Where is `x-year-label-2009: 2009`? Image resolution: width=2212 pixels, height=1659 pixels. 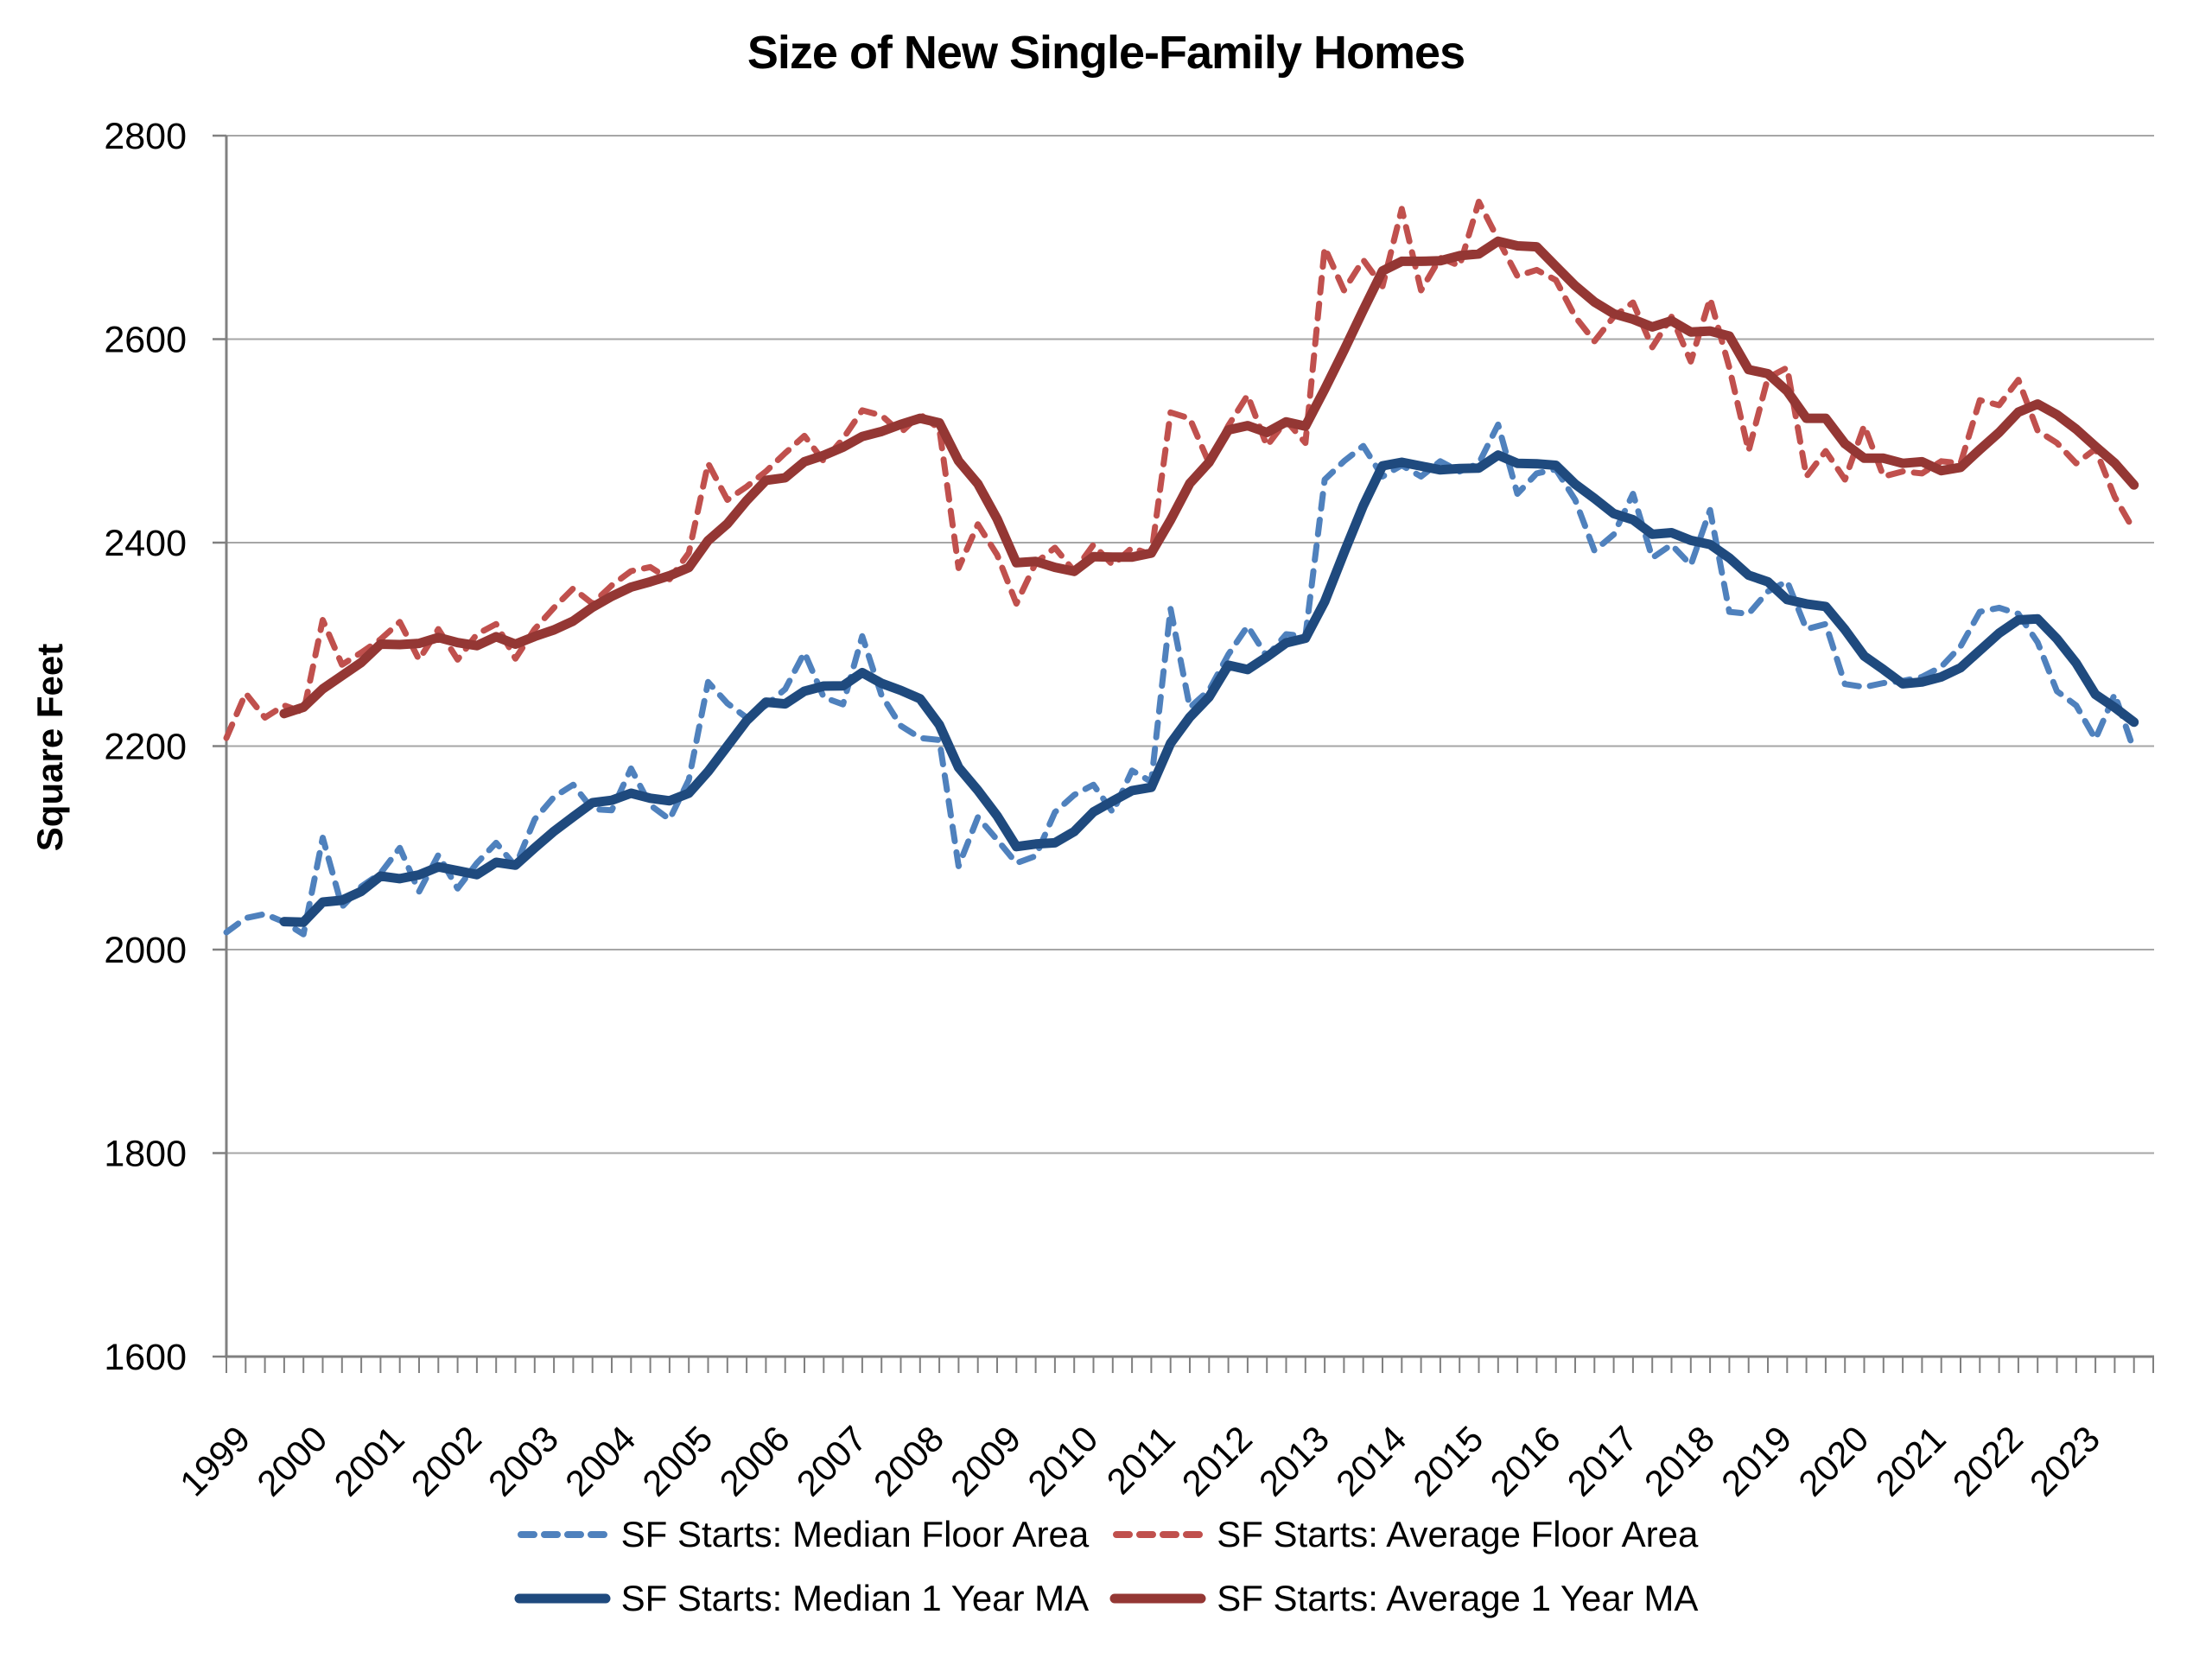 x-year-label-2009: 2009 is located at coordinates (986, 1460).